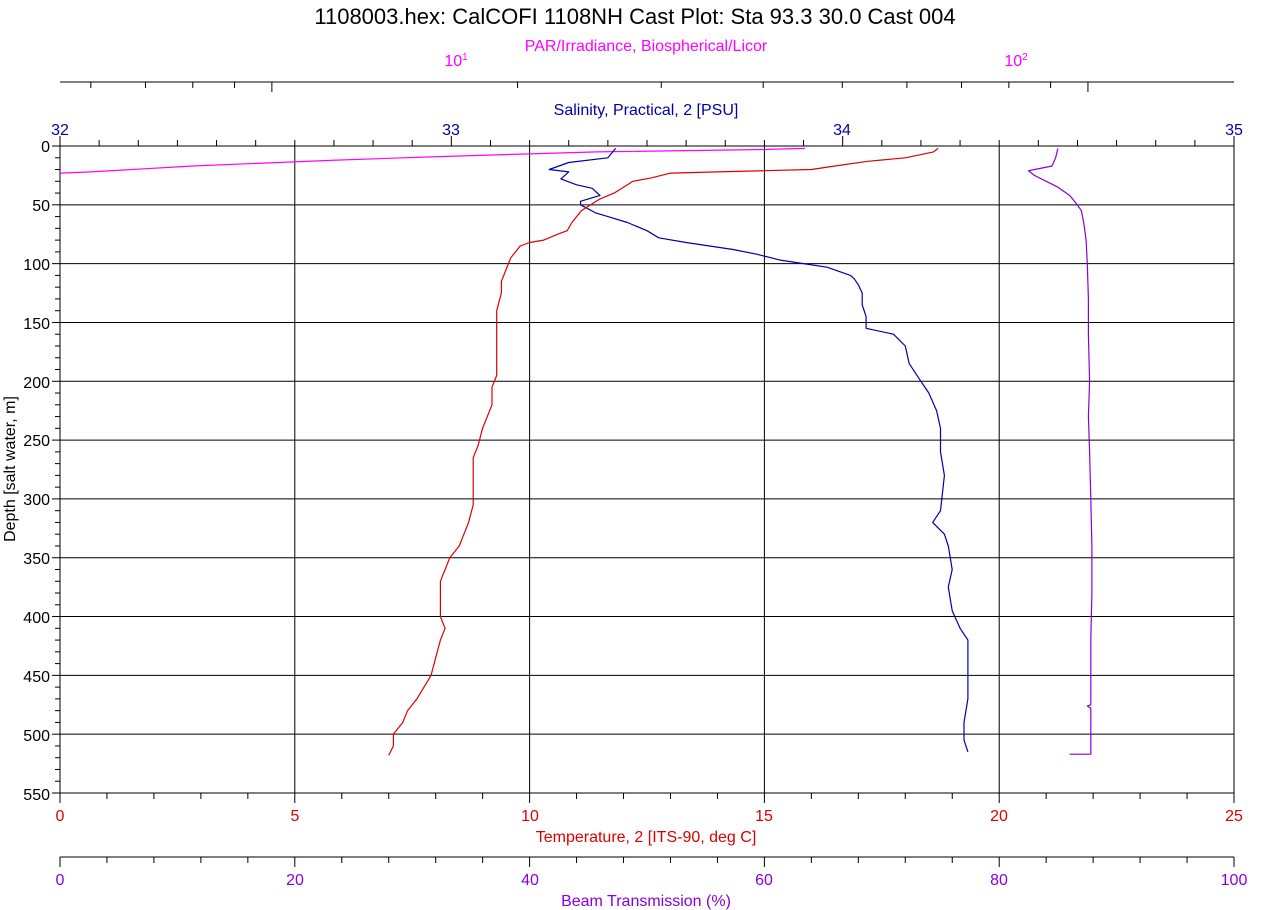 Image resolution: width=1270 pixels, height=910 pixels. Describe the element at coordinates (999, 880) in the screenshot. I see `beam-tick-label: 80` at that location.